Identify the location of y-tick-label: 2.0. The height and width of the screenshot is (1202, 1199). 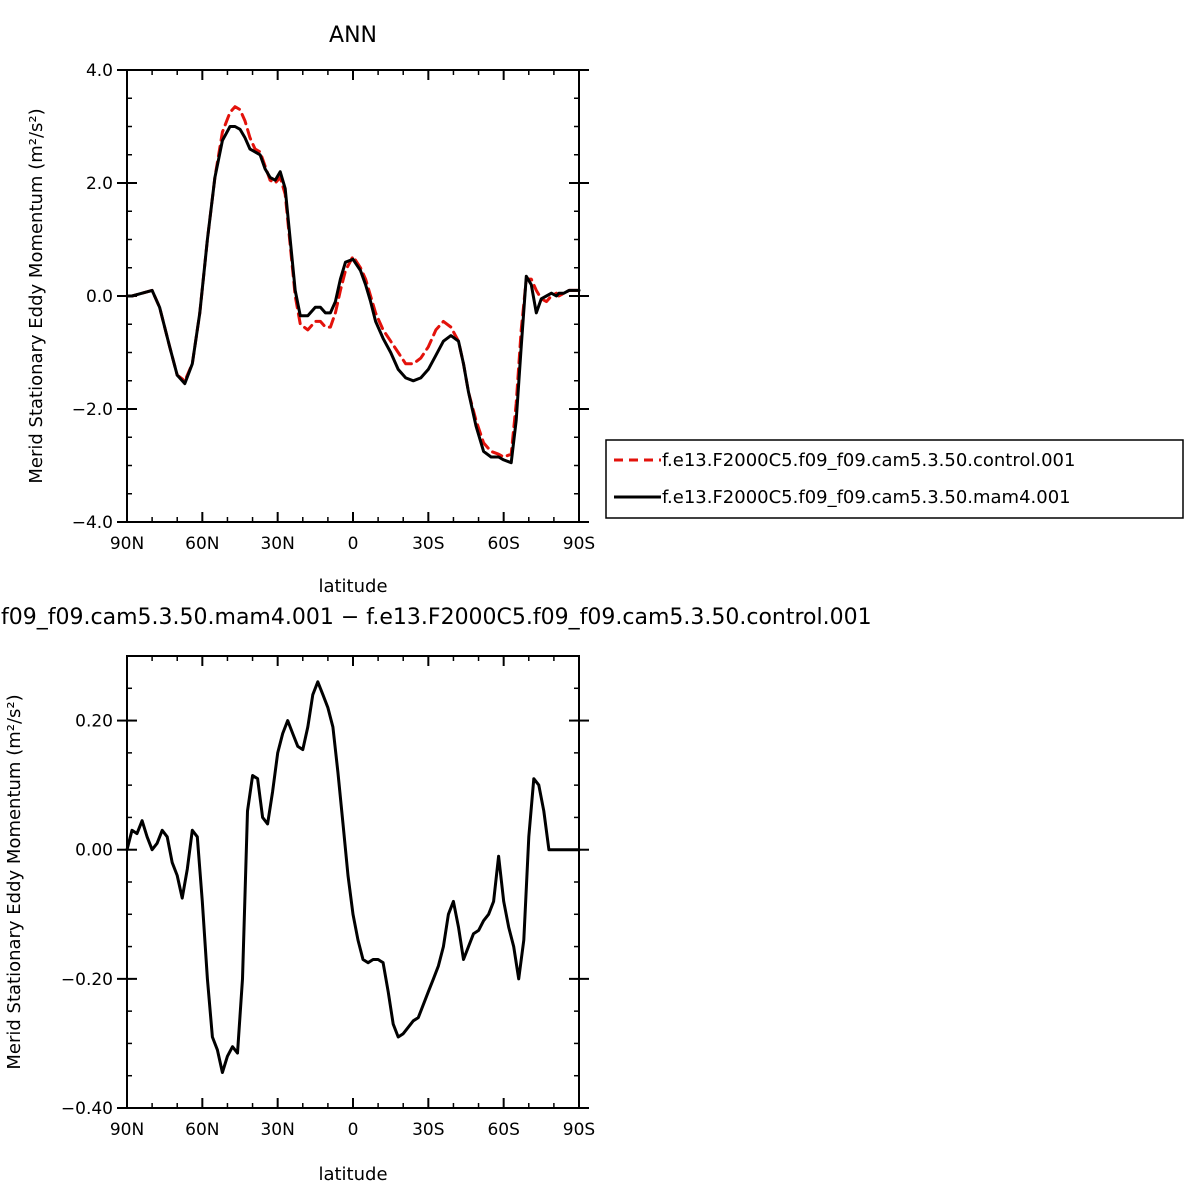
(99, 184).